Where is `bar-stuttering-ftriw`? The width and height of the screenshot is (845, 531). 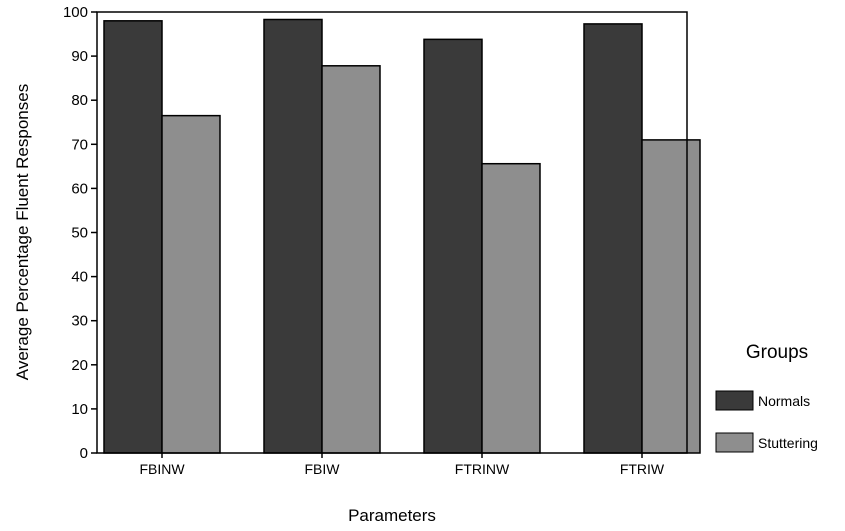 bar-stuttering-ftriw is located at coordinates (671, 296).